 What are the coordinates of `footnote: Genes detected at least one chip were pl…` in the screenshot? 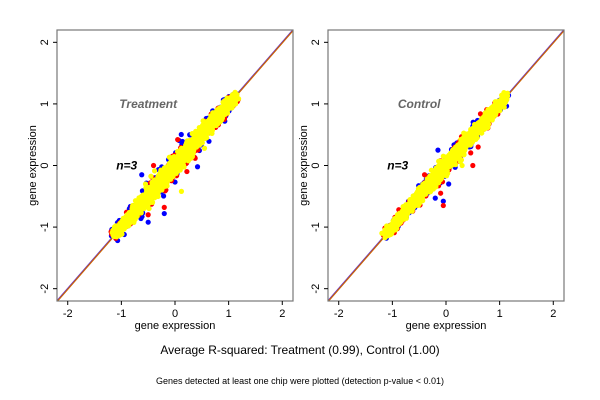 It's located at (300, 381).